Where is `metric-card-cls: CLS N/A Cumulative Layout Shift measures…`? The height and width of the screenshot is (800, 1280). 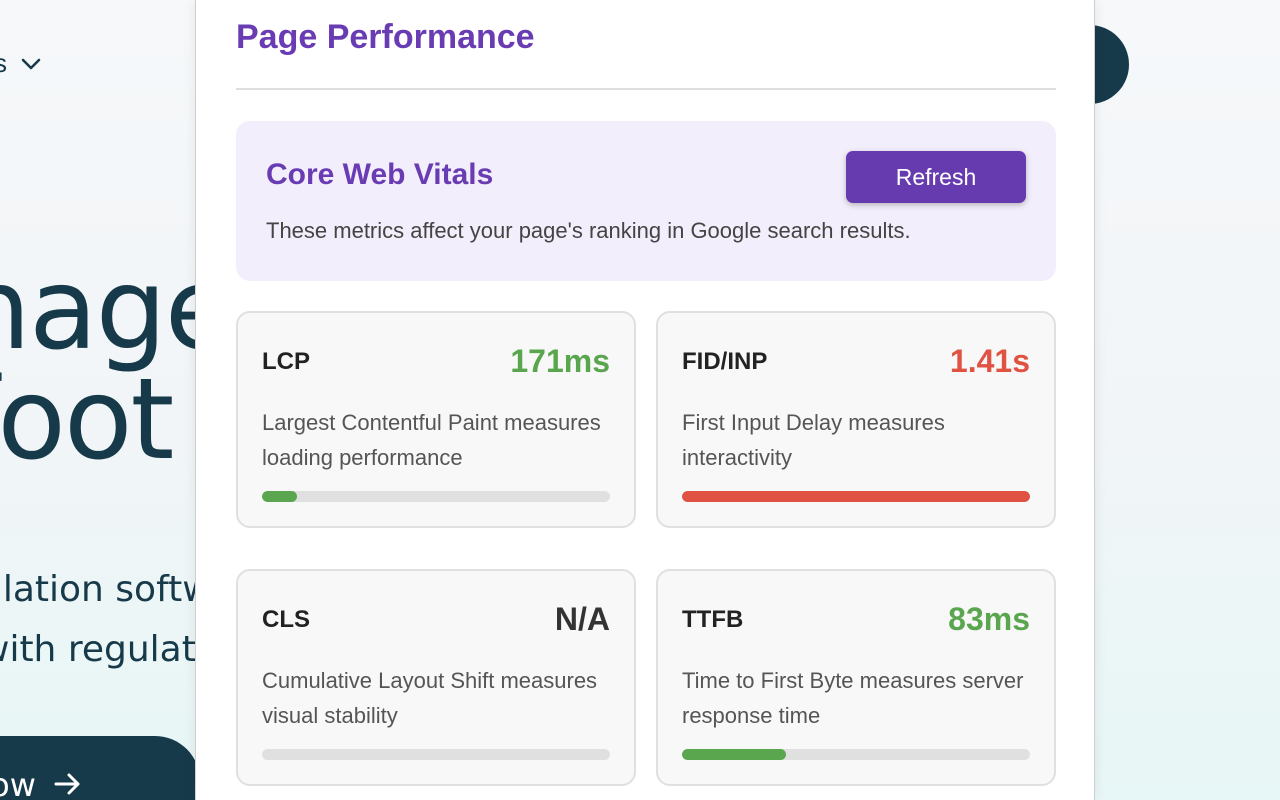
metric-card-cls: CLS N/A Cumulative Layout Shift measures… is located at coordinates (436, 677).